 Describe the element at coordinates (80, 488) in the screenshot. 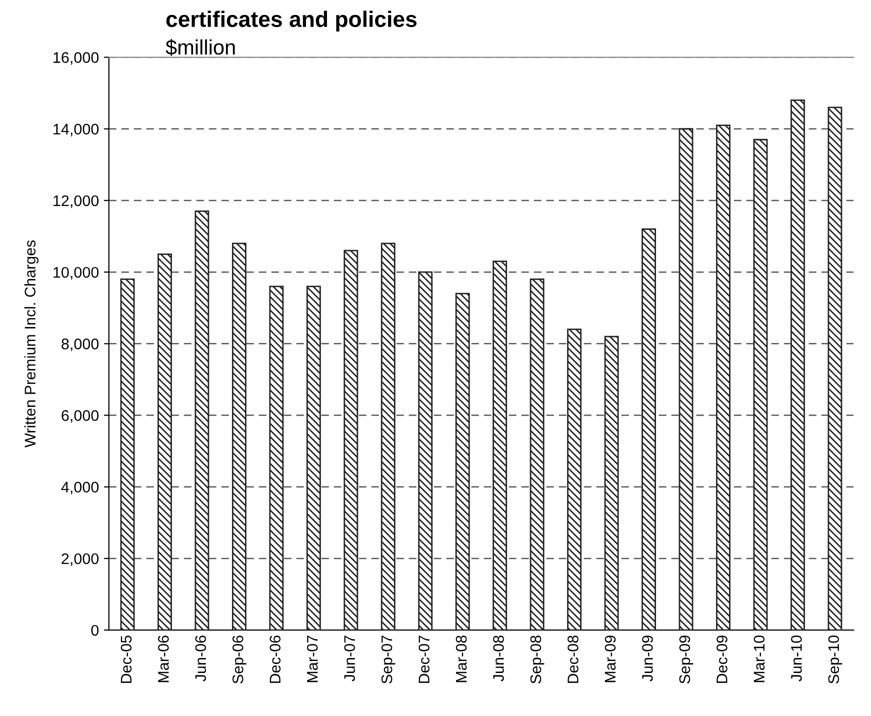

I see `y-tick-label: 4,000` at that location.